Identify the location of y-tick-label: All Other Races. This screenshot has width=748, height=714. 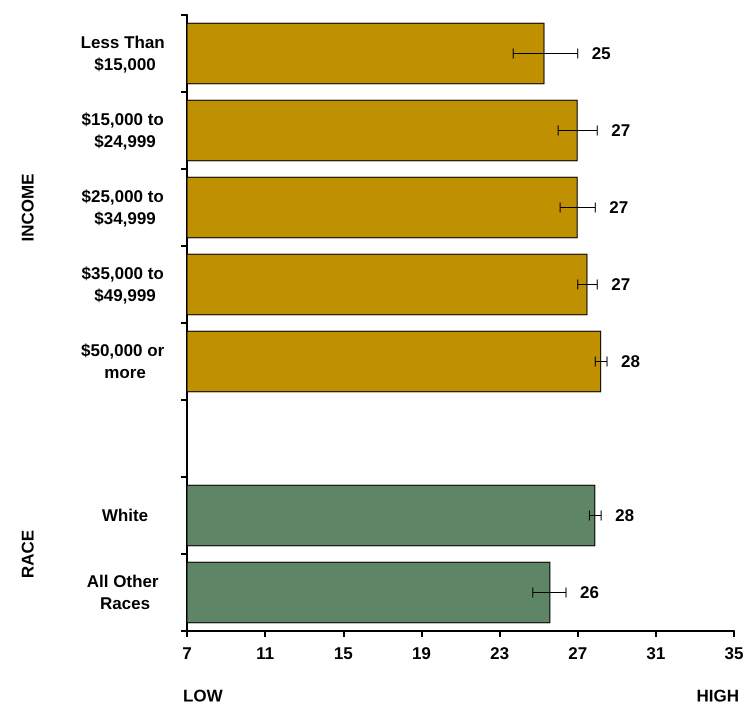
(125, 592).